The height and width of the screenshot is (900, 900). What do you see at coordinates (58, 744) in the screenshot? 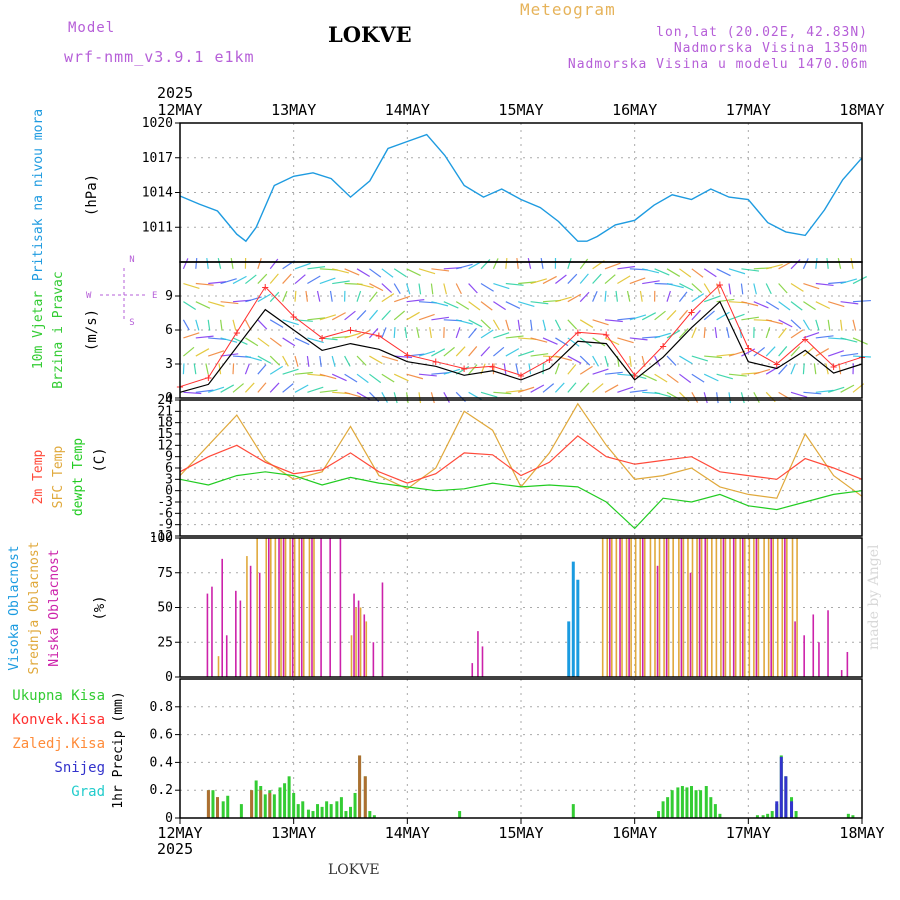
I see `precip-legend-2: Zaledj.Kisa` at bounding box center [58, 744].